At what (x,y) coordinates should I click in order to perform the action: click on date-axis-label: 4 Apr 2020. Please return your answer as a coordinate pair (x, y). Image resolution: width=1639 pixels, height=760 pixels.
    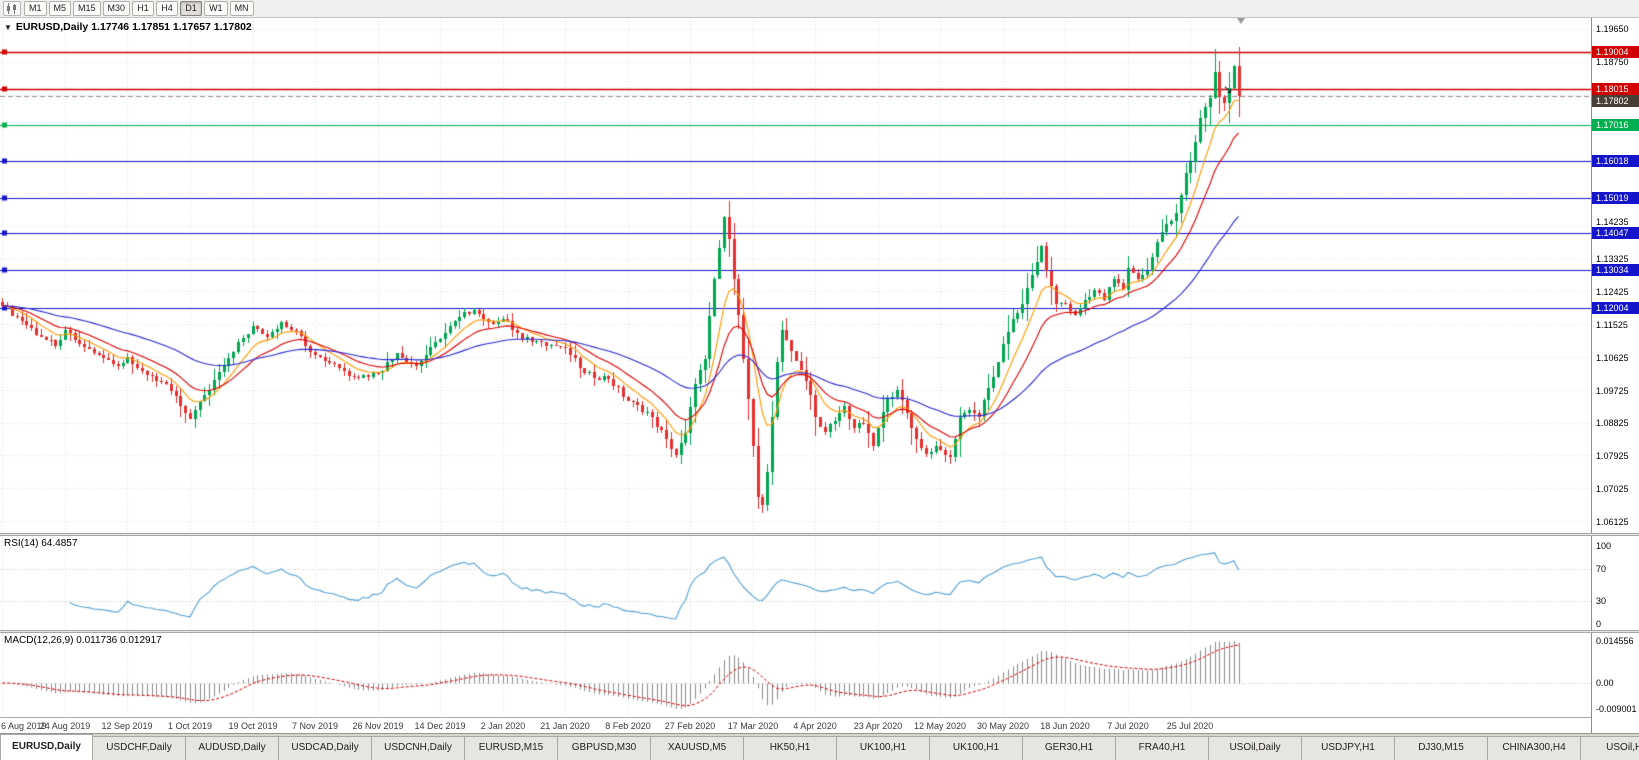
    Looking at the image, I should click on (815, 726).